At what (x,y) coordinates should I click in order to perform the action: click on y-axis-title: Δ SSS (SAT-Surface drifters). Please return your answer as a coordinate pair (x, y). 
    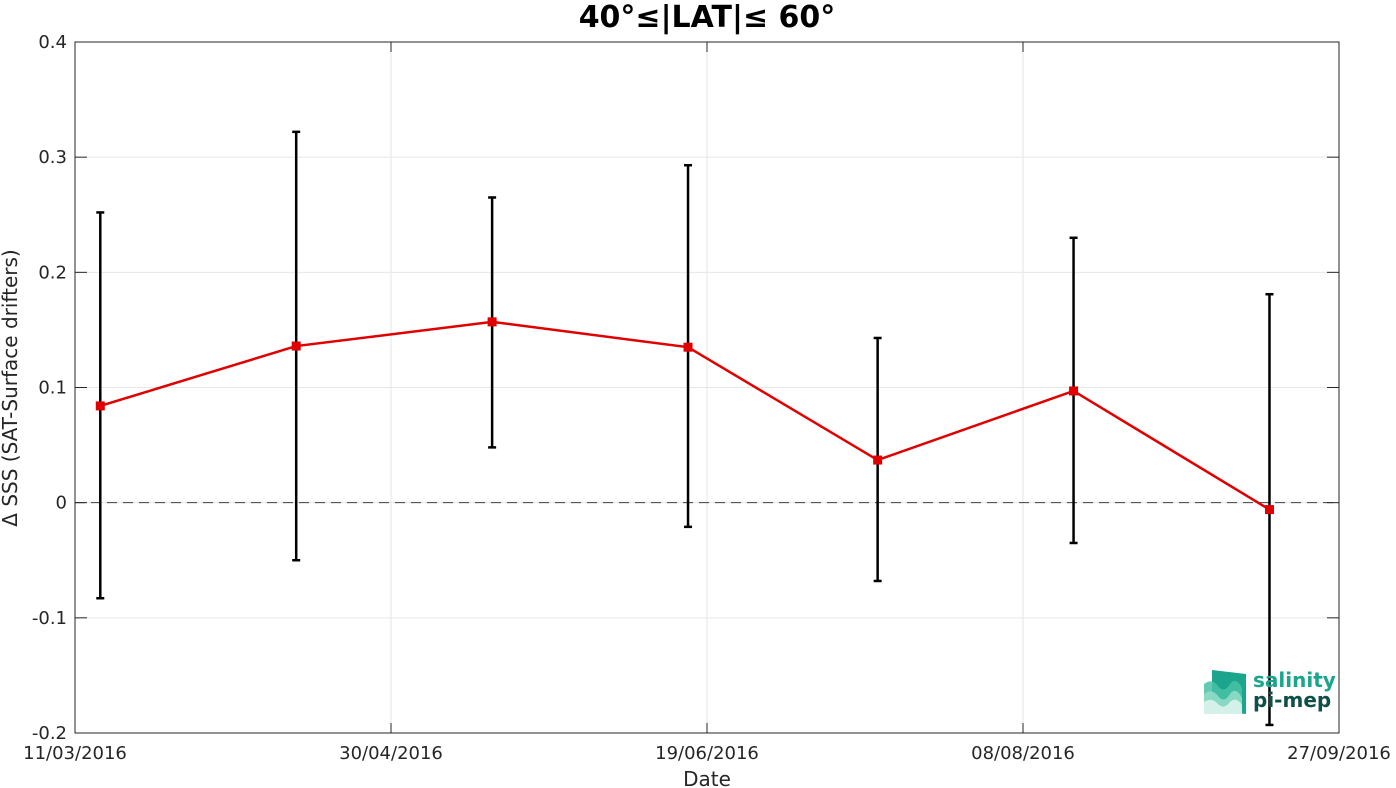
    Looking at the image, I should click on (11, 387).